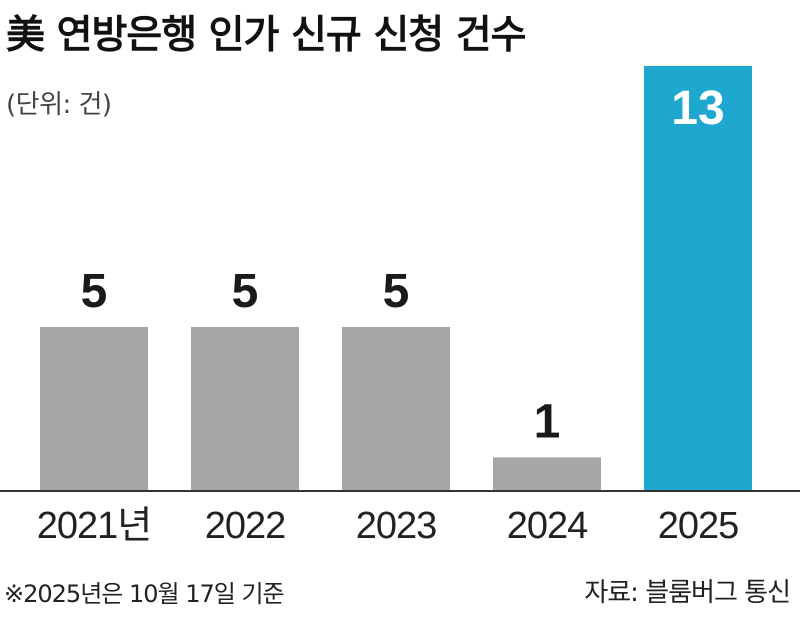 The width and height of the screenshot is (800, 624). I want to click on x-tick-label-1: 2022, so click(245, 526).